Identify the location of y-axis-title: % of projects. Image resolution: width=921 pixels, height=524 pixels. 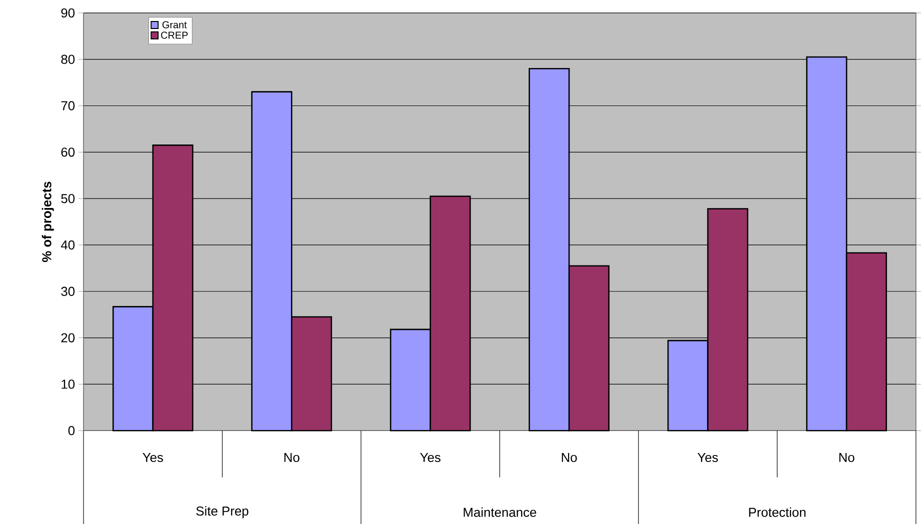
(48, 222).